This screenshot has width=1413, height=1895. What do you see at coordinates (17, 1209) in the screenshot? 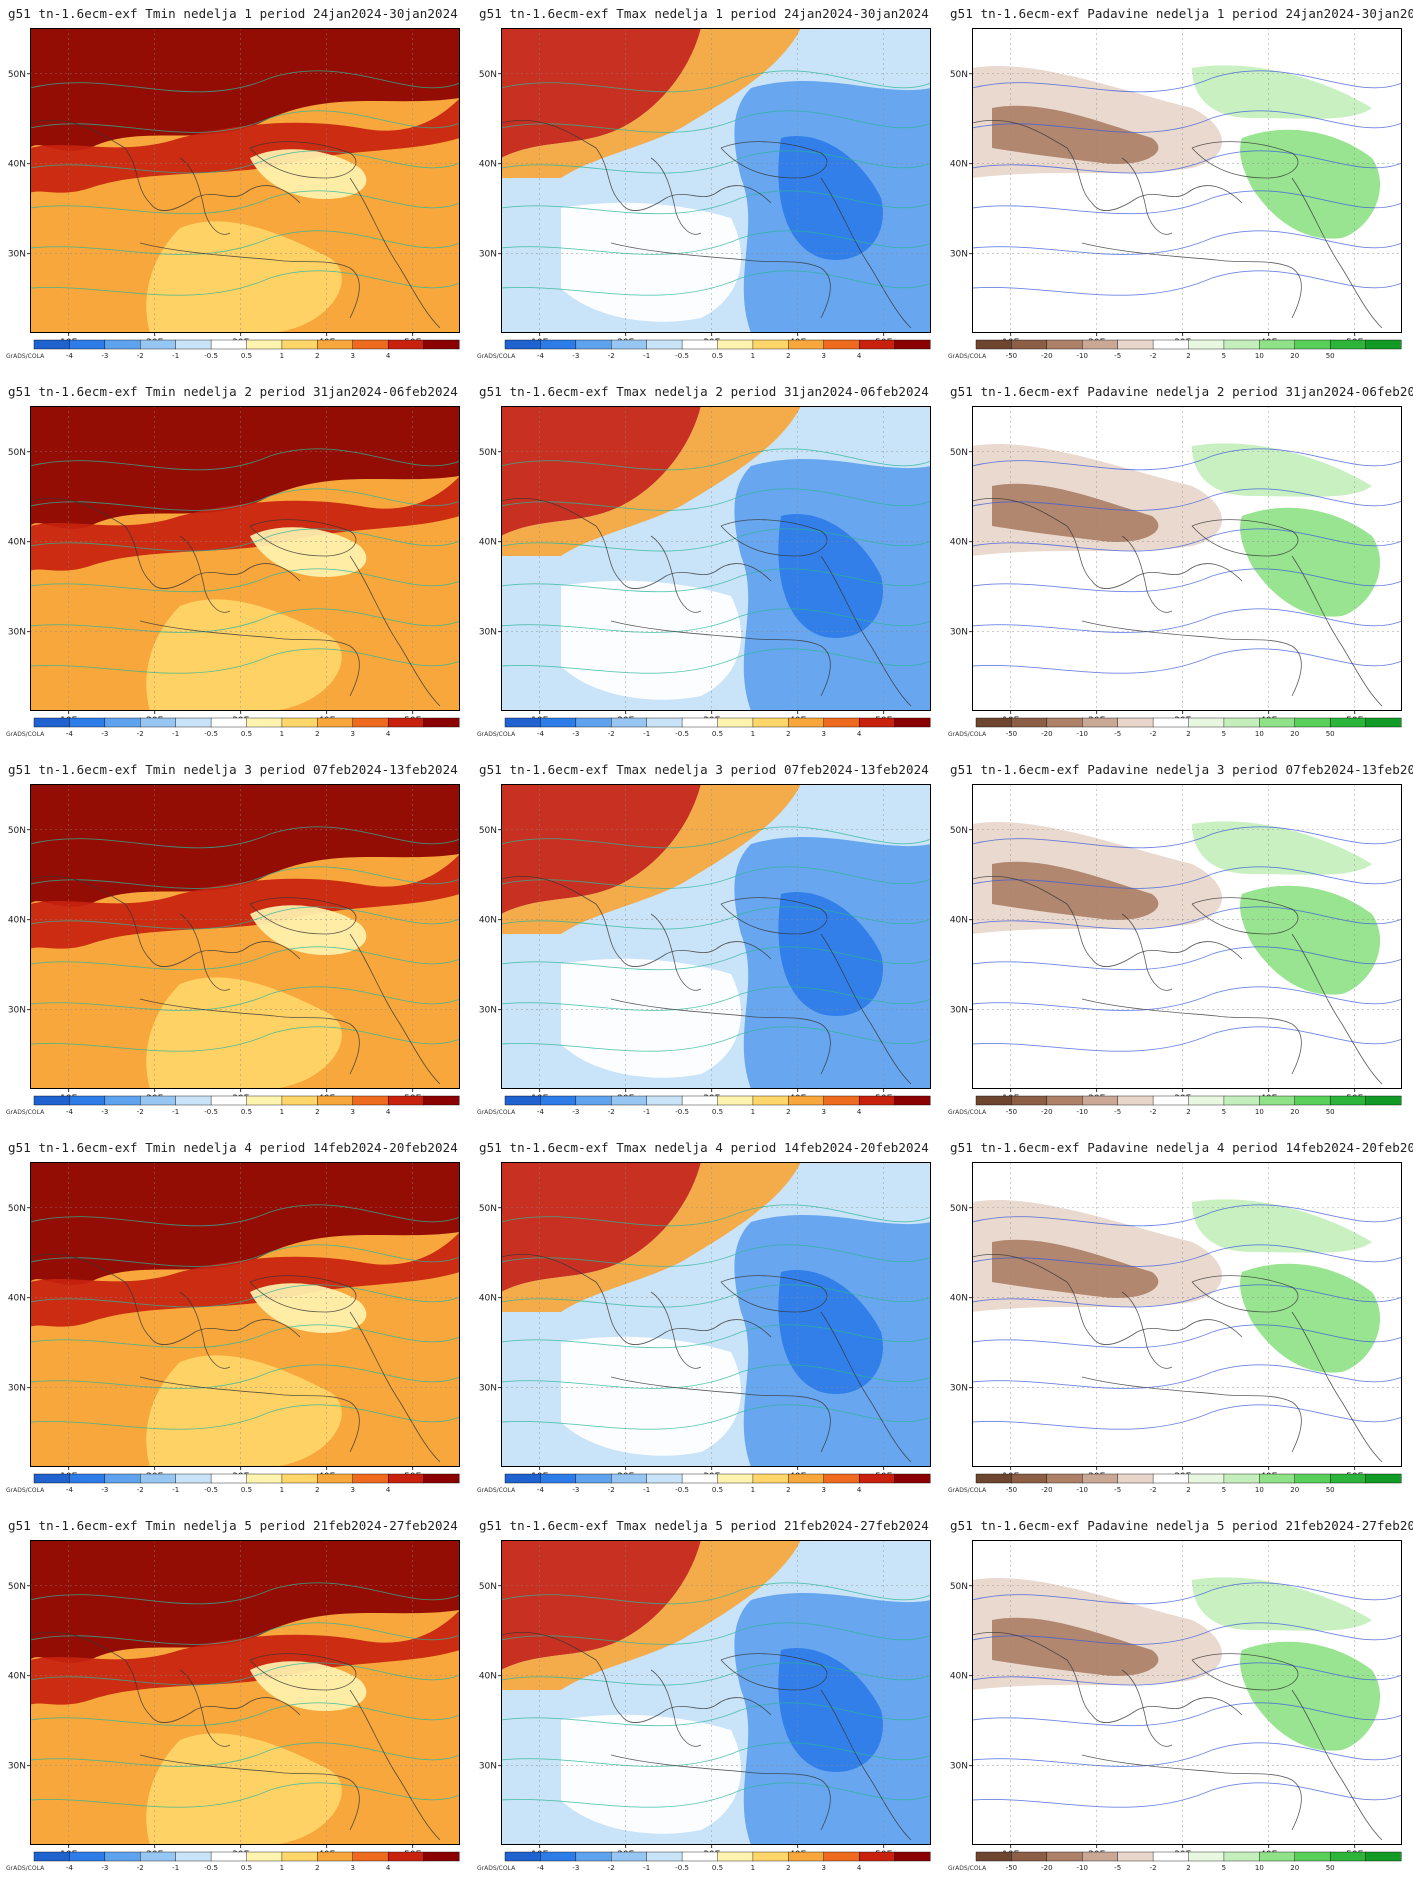
I see `y-tick-label: 50N` at bounding box center [17, 1209].